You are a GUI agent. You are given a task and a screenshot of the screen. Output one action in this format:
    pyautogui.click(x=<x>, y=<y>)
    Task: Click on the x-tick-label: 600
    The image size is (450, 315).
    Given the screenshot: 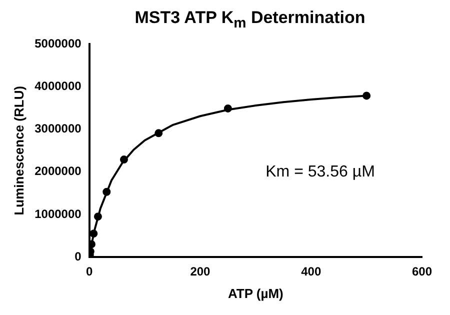 What is the action you would take?
    pyautogui.click(x=422, y=271)
    